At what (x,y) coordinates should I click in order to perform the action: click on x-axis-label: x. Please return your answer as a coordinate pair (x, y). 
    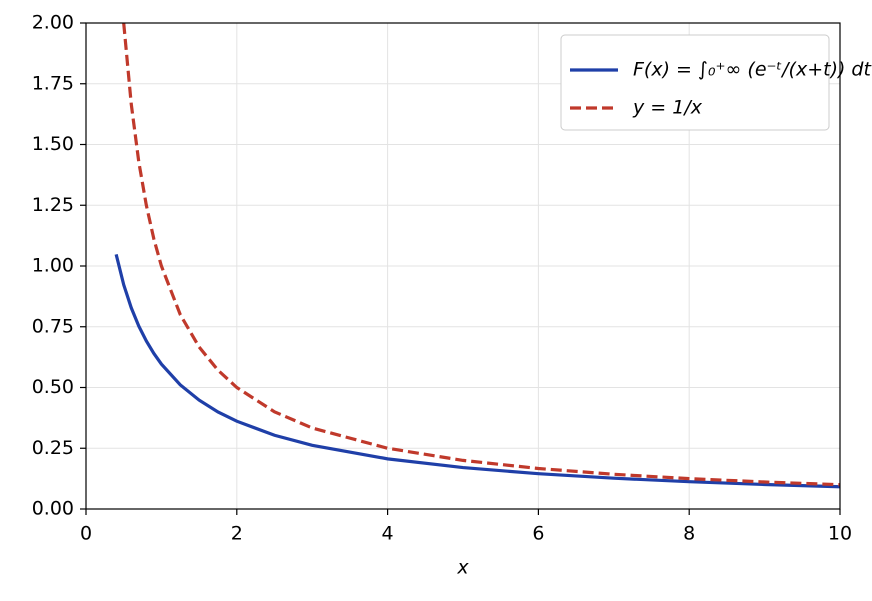
    Looking at the image, I should click on (462, 568).